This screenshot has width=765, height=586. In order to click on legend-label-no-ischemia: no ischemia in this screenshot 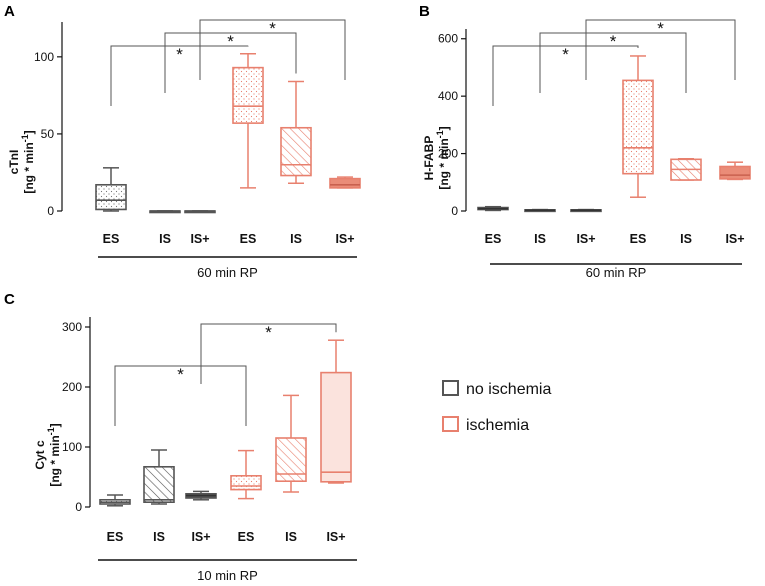, I will do `click(508, 389)`.